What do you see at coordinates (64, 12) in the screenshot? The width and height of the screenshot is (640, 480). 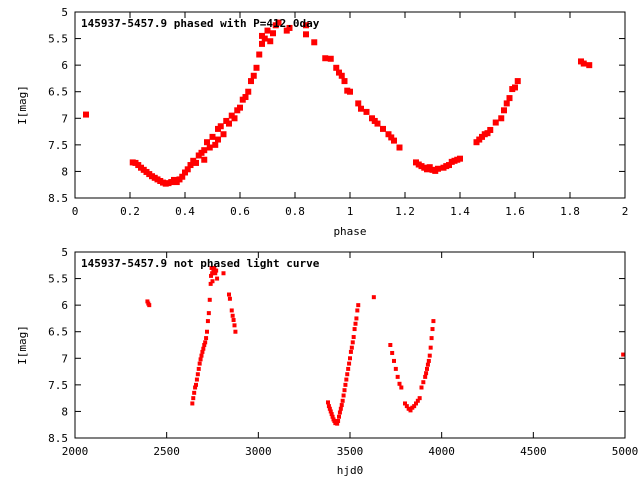 I see `y-tick-label: 5` at bounding box center [64, 12].